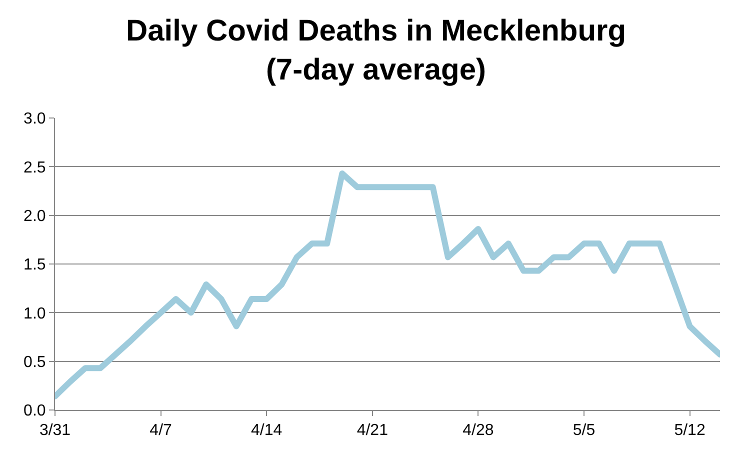  I want to click on x-tick-label: 5/12, so click(690, 431).